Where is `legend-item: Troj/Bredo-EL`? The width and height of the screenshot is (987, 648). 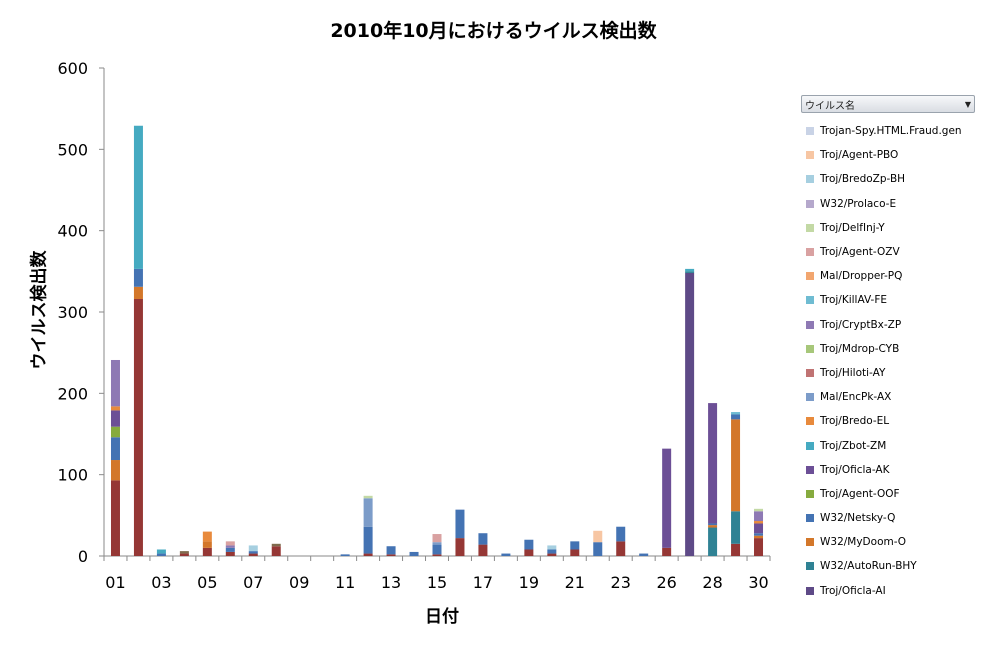 legend-item: Troj/Bredo-EL is located at coordinates (889, 421).